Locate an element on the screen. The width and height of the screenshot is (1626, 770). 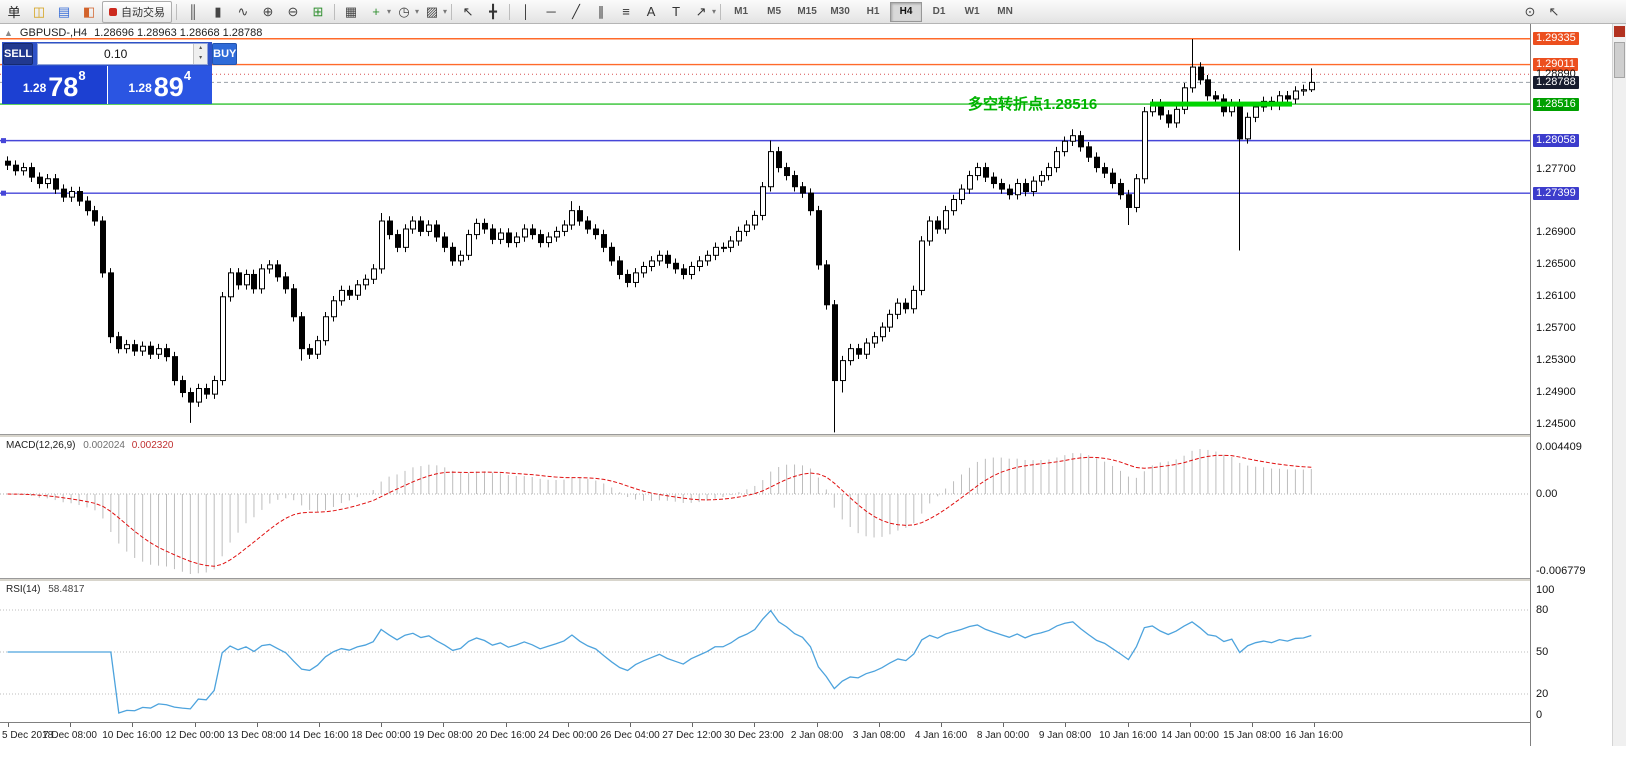
price-axis-label: 1.25300 is located at coordinates (1556, 360).